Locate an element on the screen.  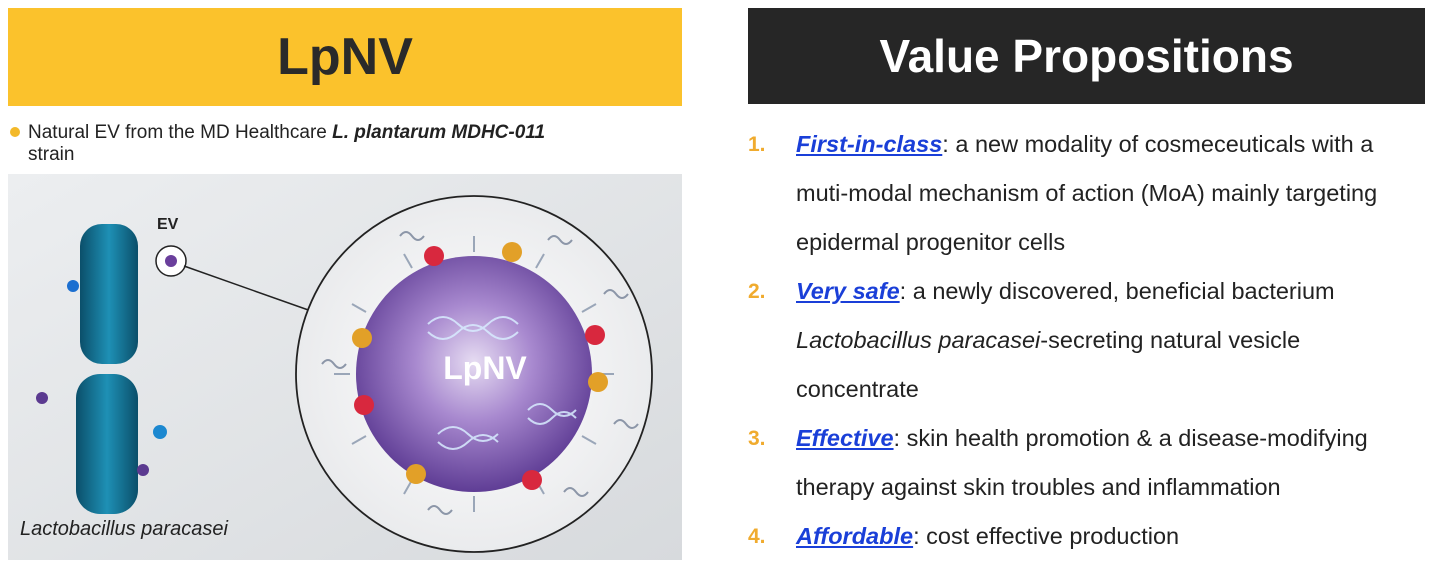
bacterium-rod-bottom is located at coordinates (107, 444).